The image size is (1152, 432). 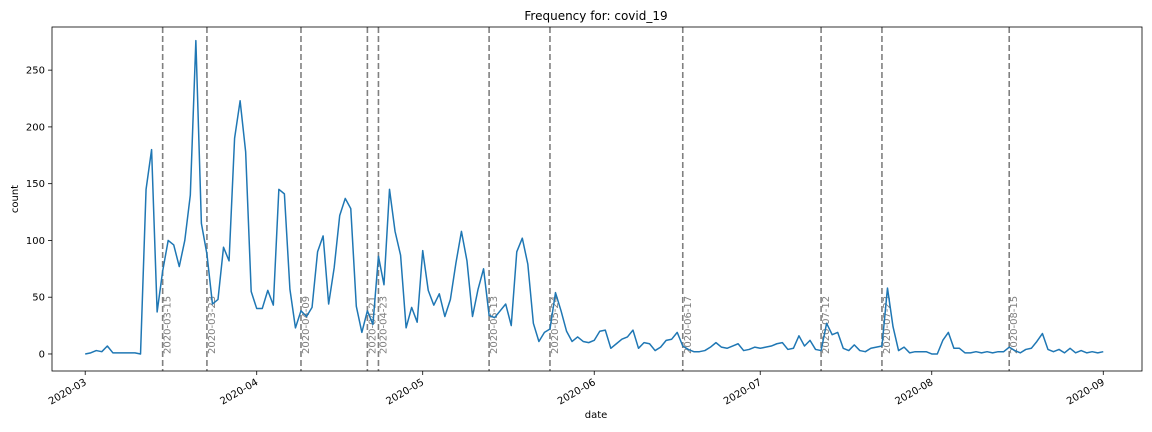 What do you see at coordinates (306, 325) in the screenshot?
I see `event-label: 2020-04-09` at bounding box center [306, 325].